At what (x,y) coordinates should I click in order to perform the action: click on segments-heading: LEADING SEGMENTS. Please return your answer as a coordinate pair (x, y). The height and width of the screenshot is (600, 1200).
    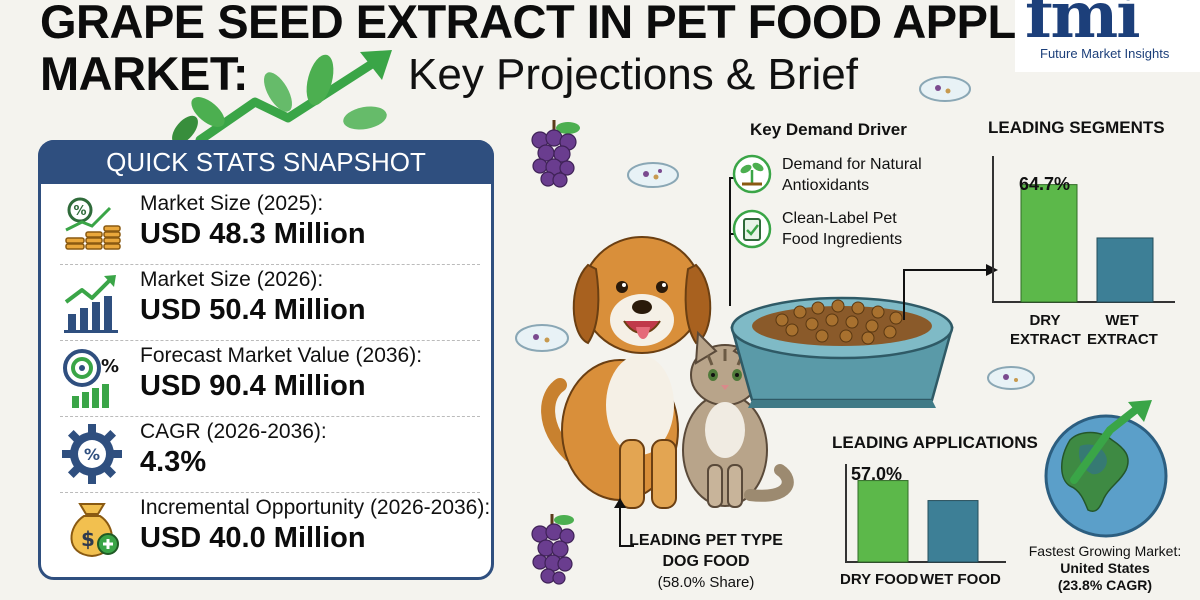
    Looking at the image, I should click on (1076, 127).